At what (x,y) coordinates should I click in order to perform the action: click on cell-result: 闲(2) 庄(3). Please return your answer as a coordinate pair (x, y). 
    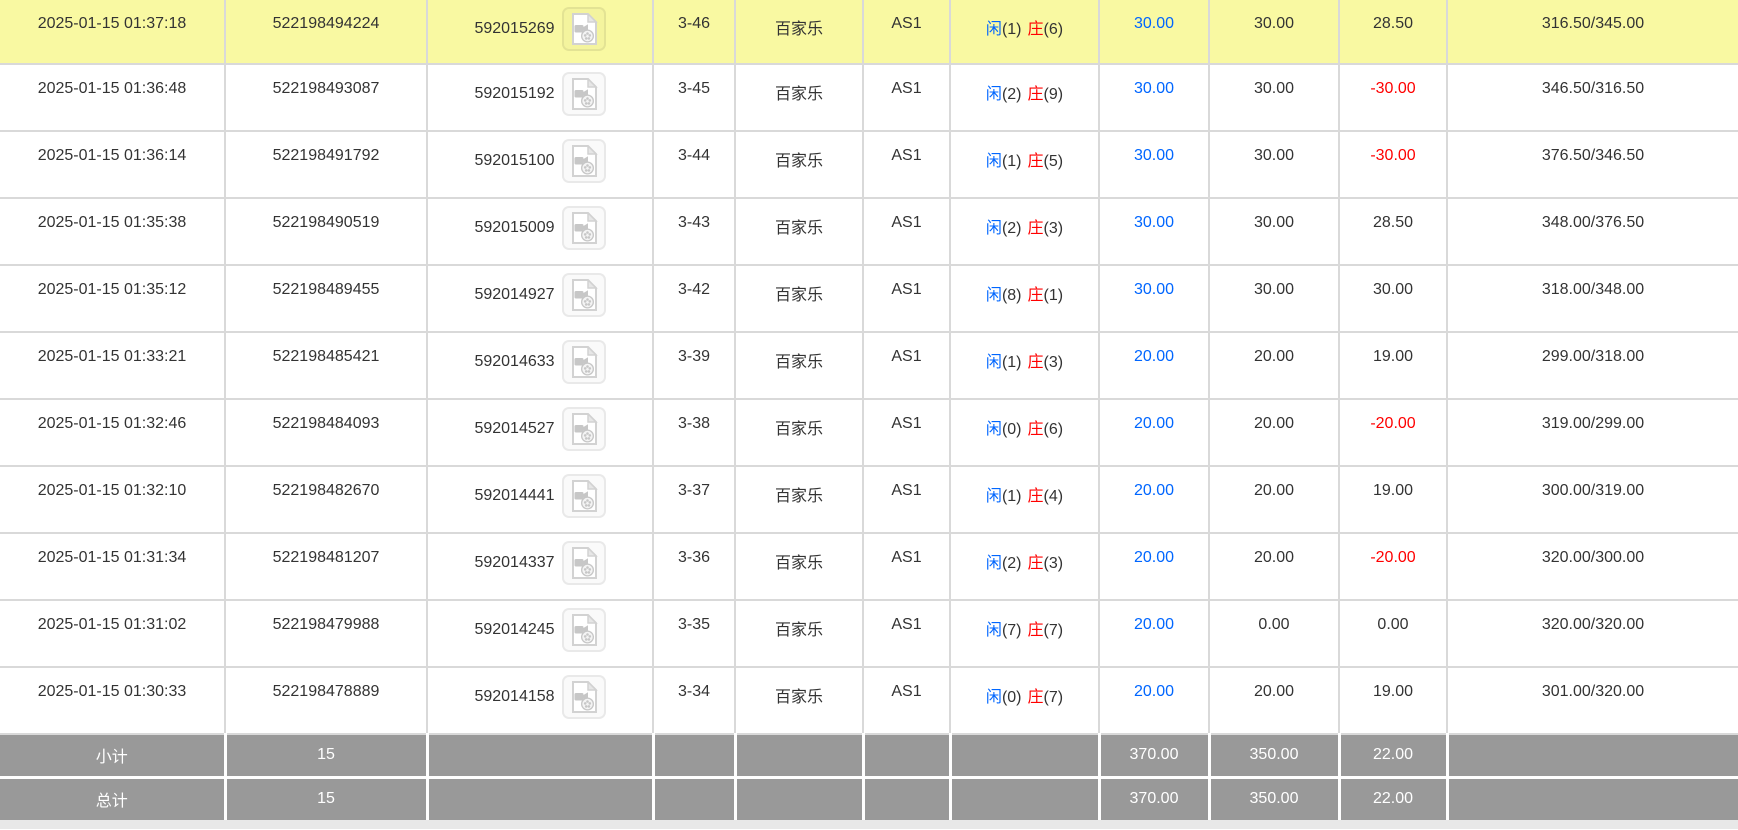
    Looking at the image, I should click on (1025, 567).